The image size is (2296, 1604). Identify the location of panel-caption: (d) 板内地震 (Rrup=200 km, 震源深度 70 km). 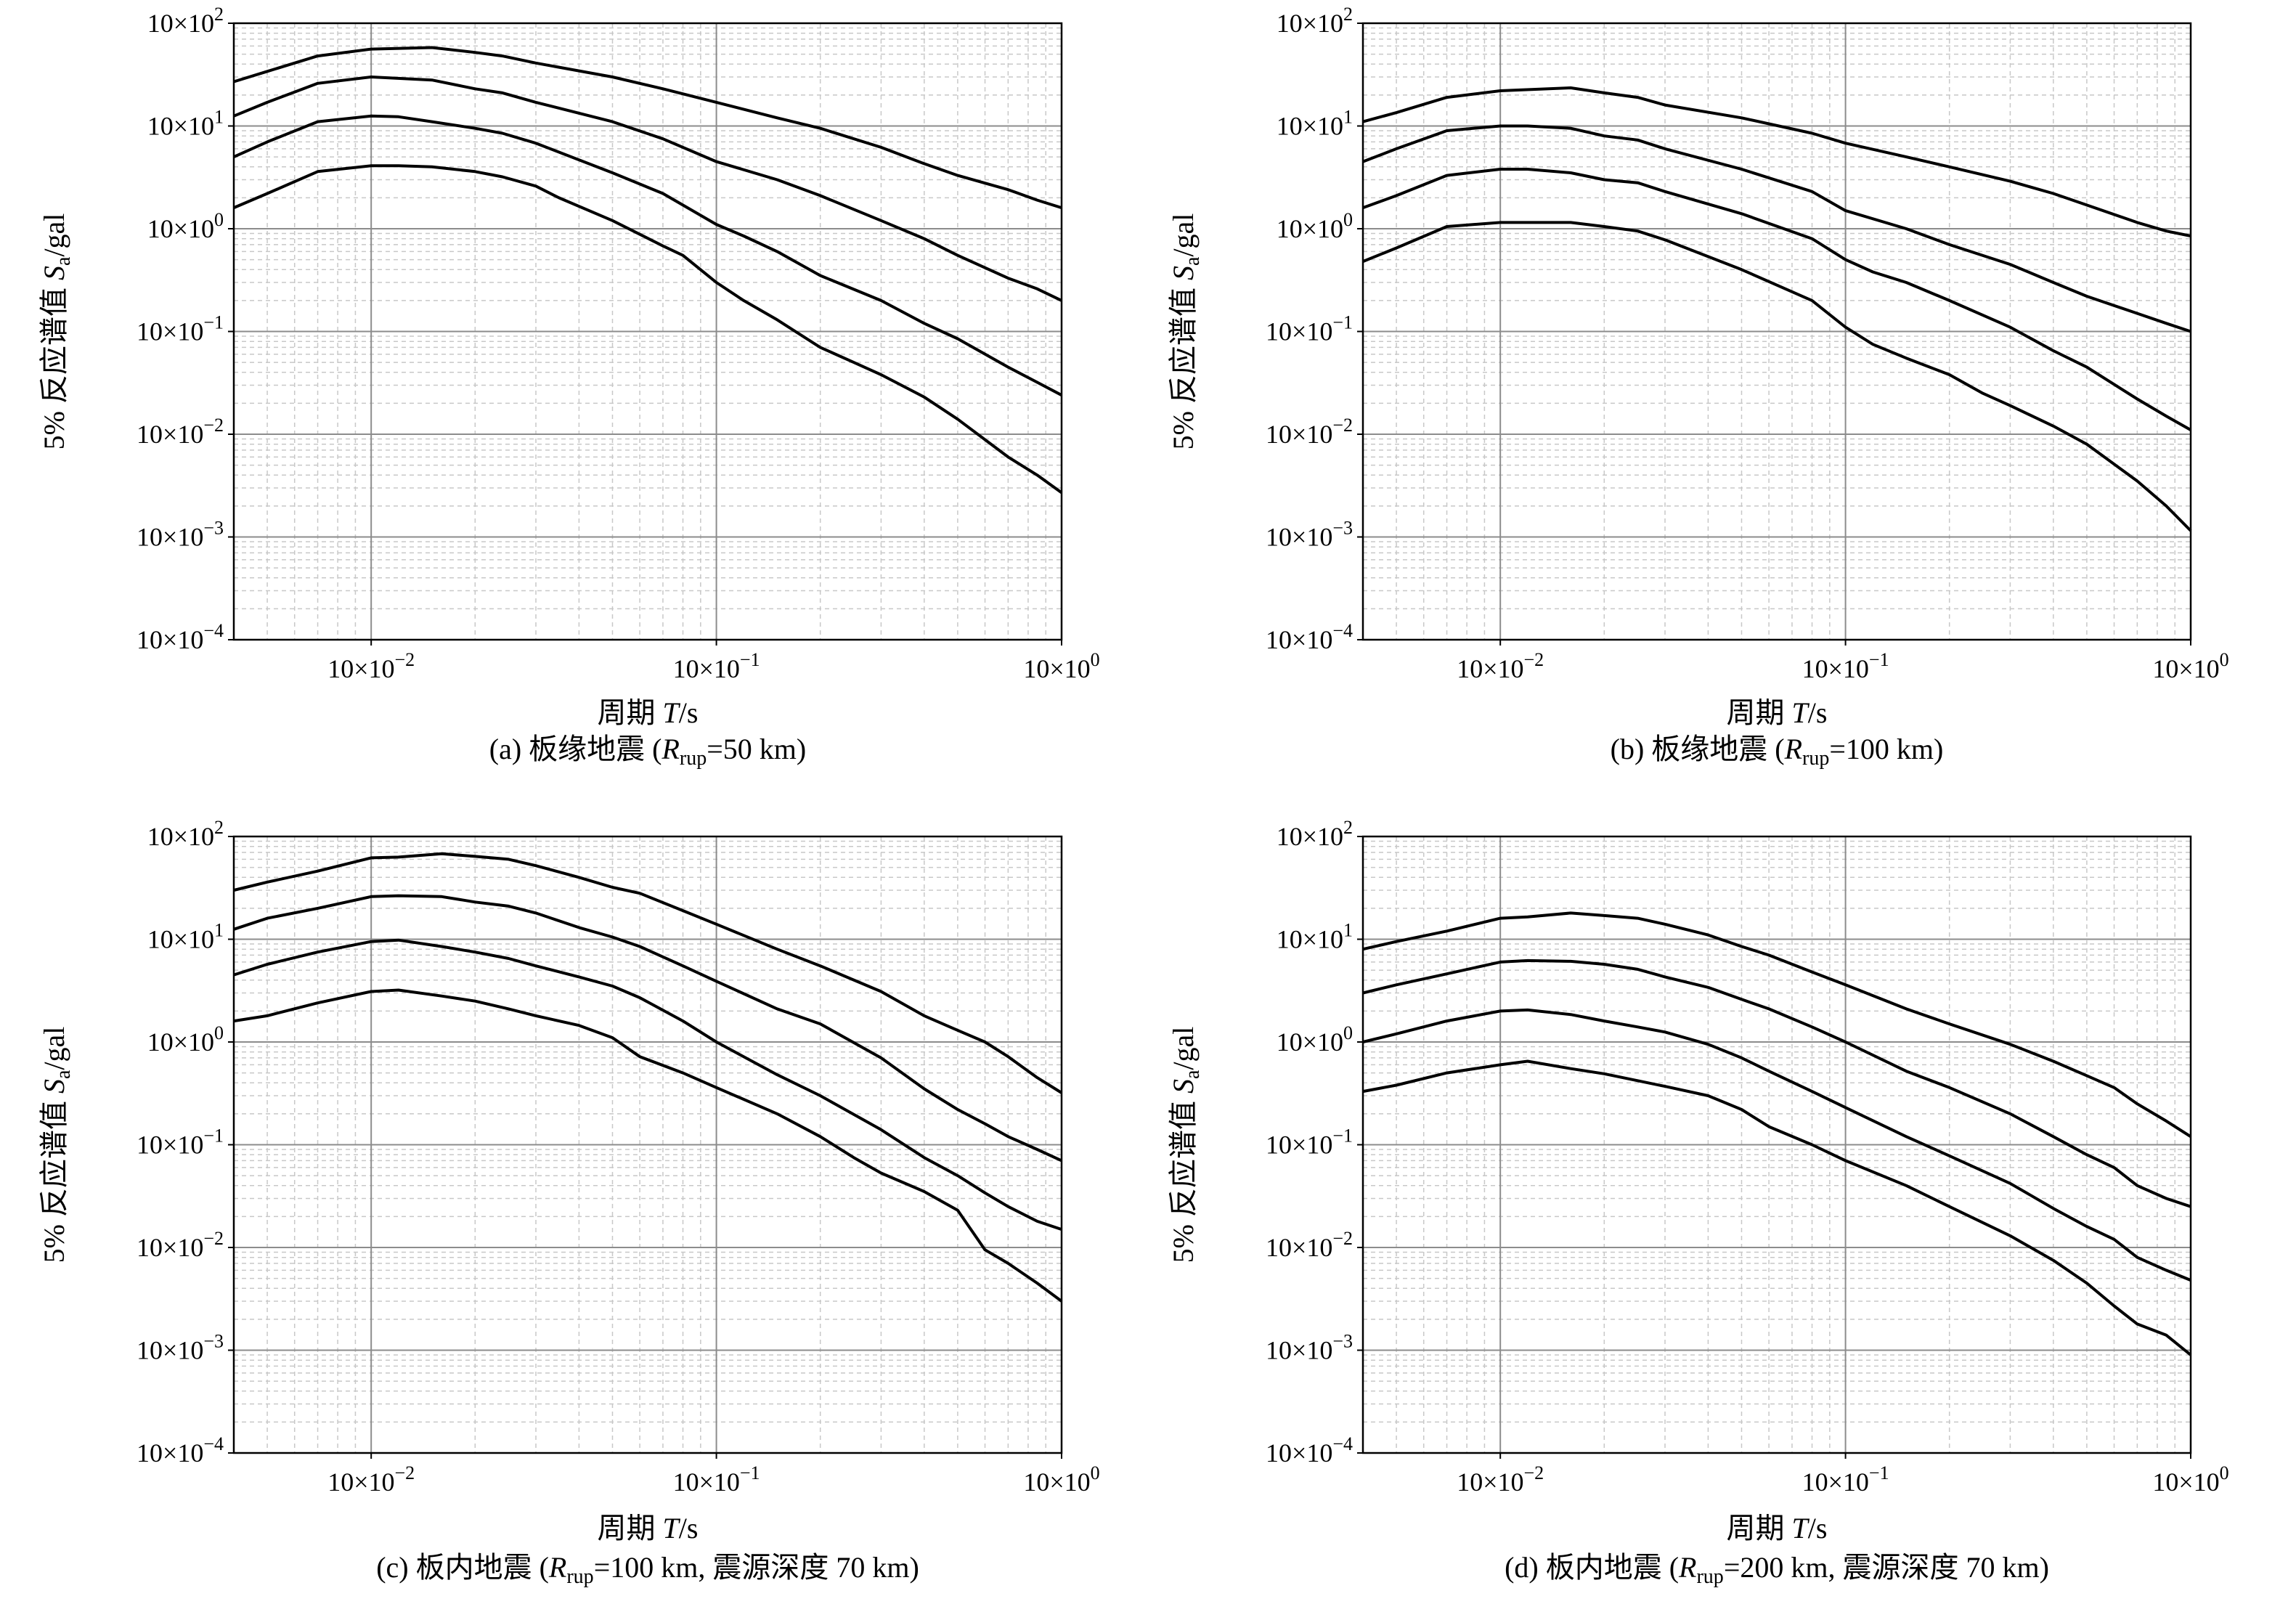
(1777, 1569).